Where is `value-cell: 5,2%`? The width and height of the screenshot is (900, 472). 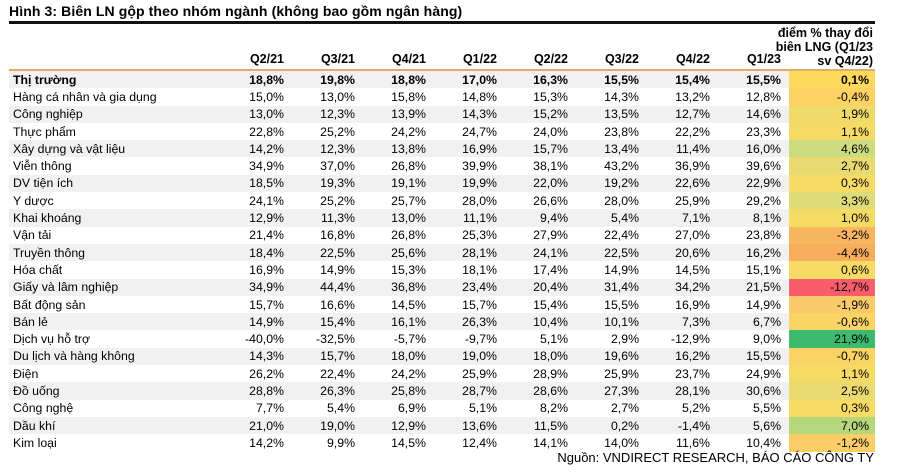
value-cell: 5,2% is located at coordinates (695, 408).